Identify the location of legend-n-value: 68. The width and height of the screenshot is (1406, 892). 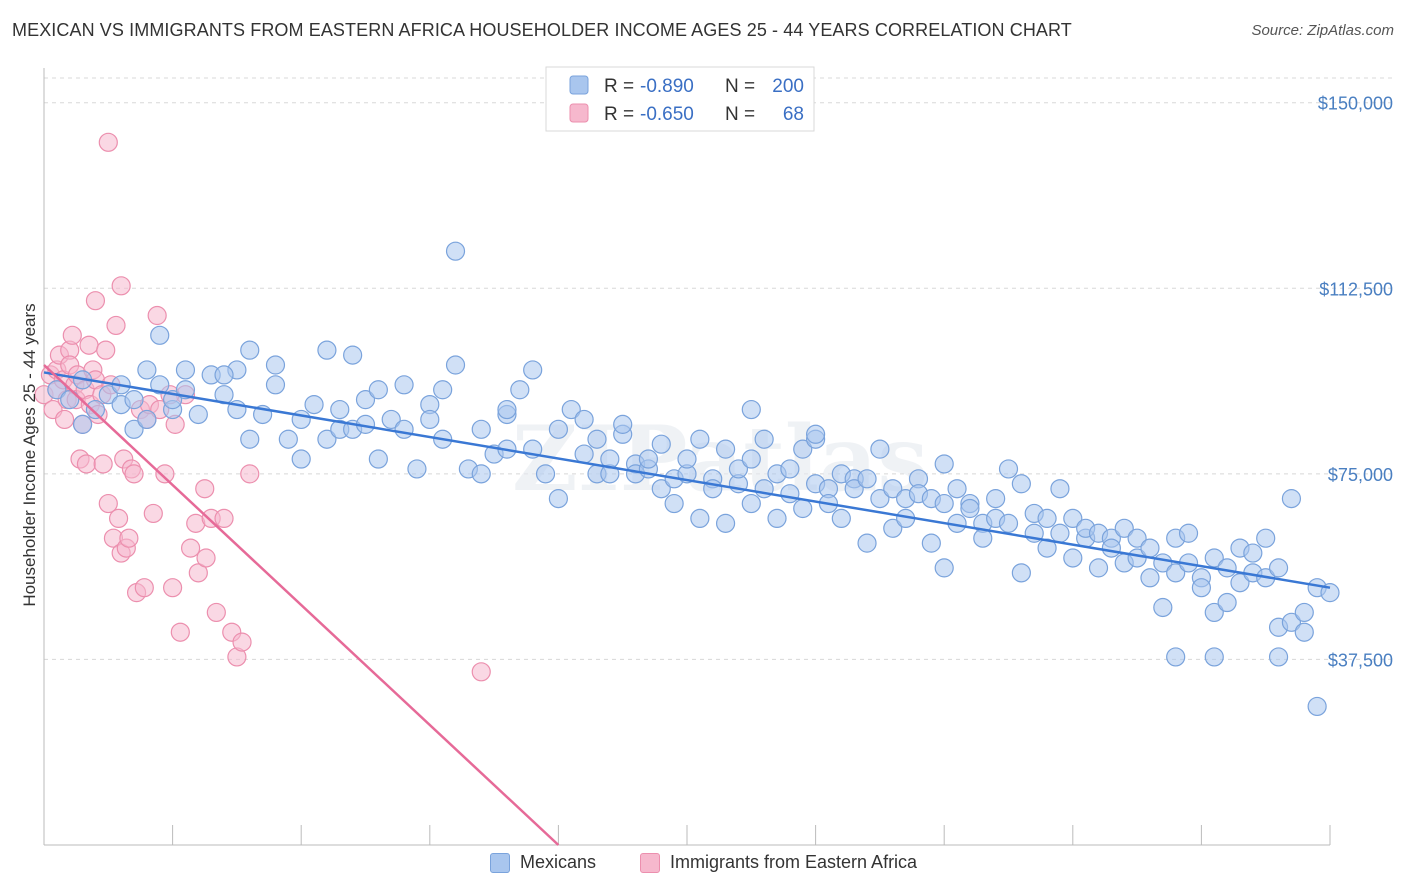
(793, 114).